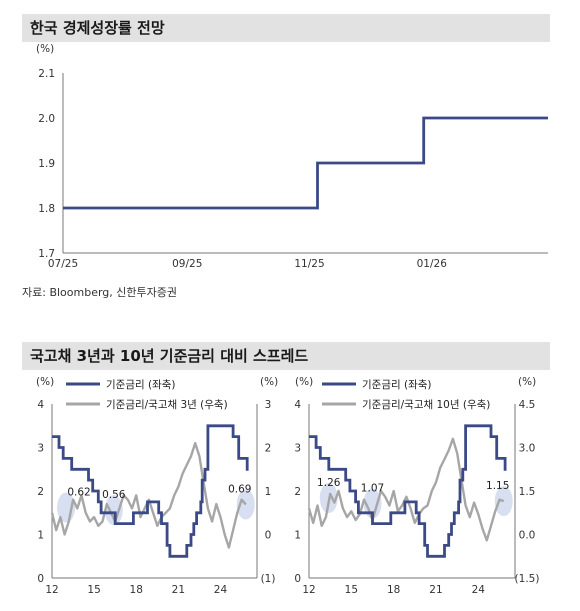 Image resolution: width=580 pixels, height=611 pixels. What do you see at coordinates (167, 405) in the screenshot?
I see `legend-label-spread: 기준금리/국고채 3년 (우축)` at bounding box center [167, 405].